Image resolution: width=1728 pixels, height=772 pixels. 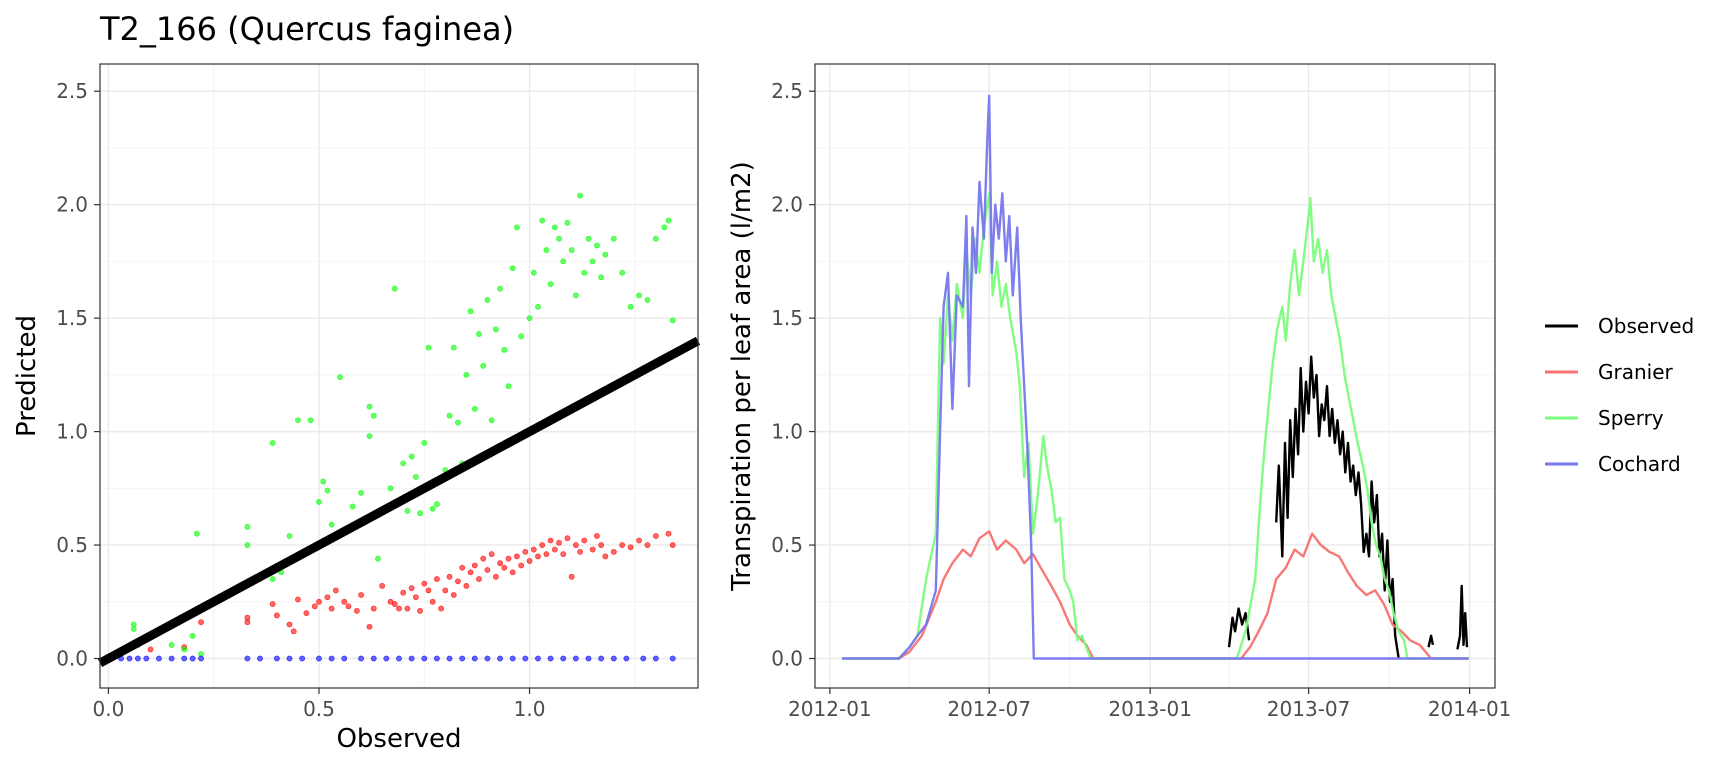 What do you see at coordinates (27, 376) in the screenshot?
I see `scatter-y-axis-label: Predicted` at bounding box center [27, 376].